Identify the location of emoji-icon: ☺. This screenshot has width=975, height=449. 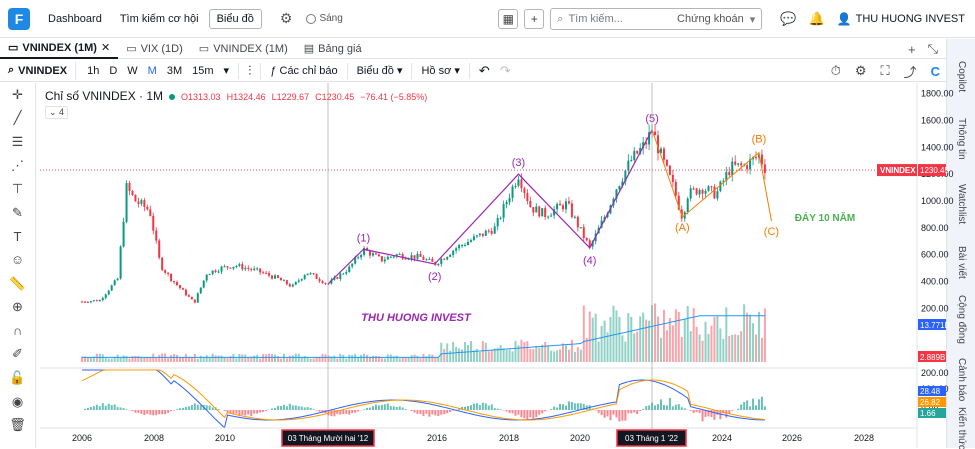
(18, 260).